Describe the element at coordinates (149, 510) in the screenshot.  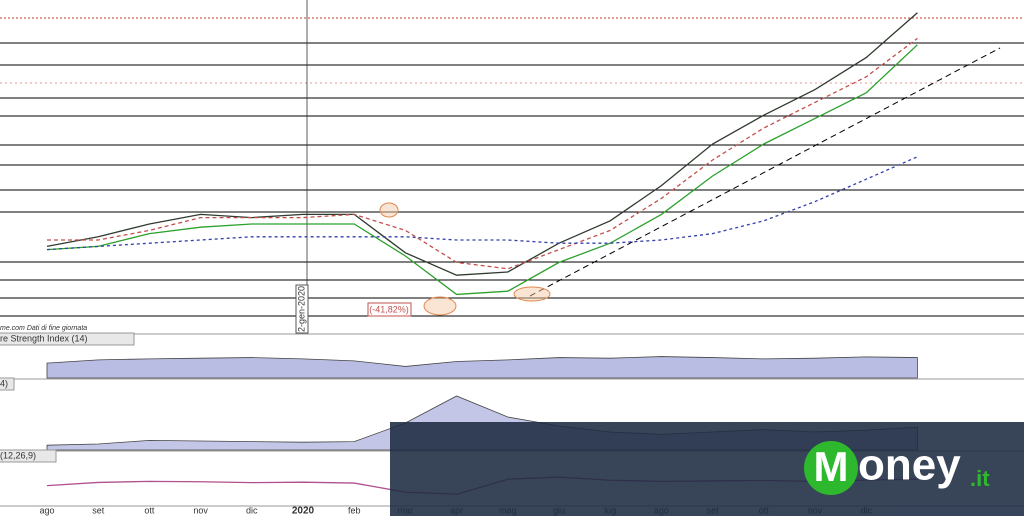
I see `x-tick-label: ott` at that location.